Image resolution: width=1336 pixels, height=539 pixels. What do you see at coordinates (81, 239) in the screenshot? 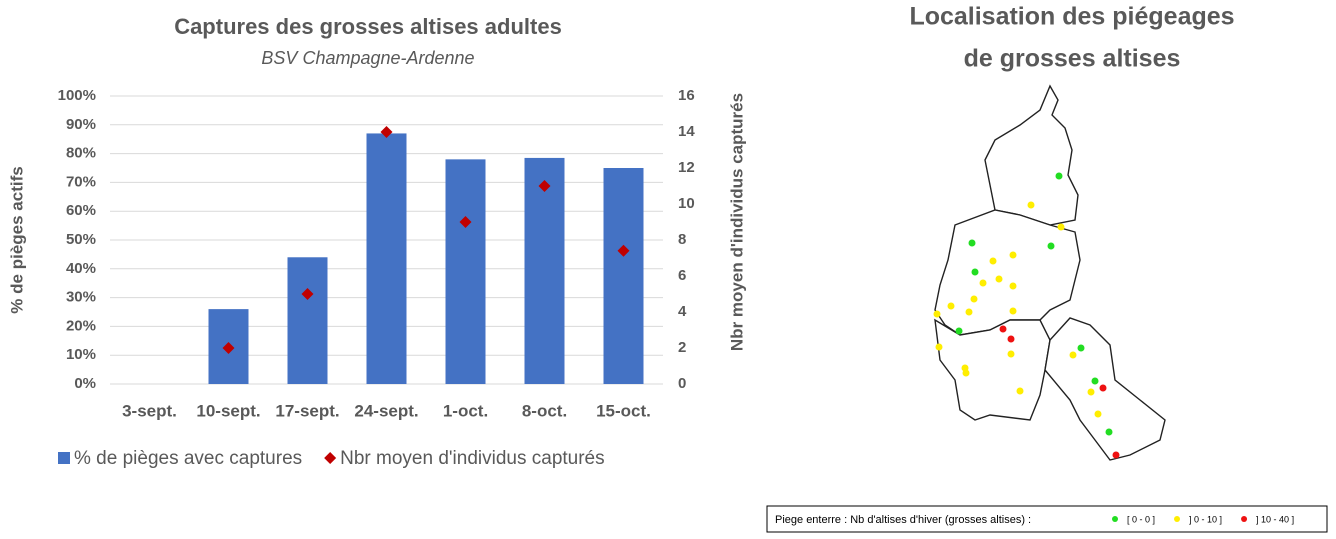
I see `y-tick-label: 50%` at bounding box center [81, 239].